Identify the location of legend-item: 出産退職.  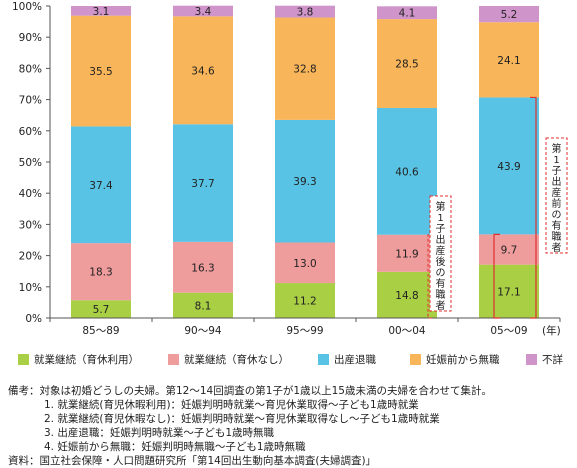
(347, 359).